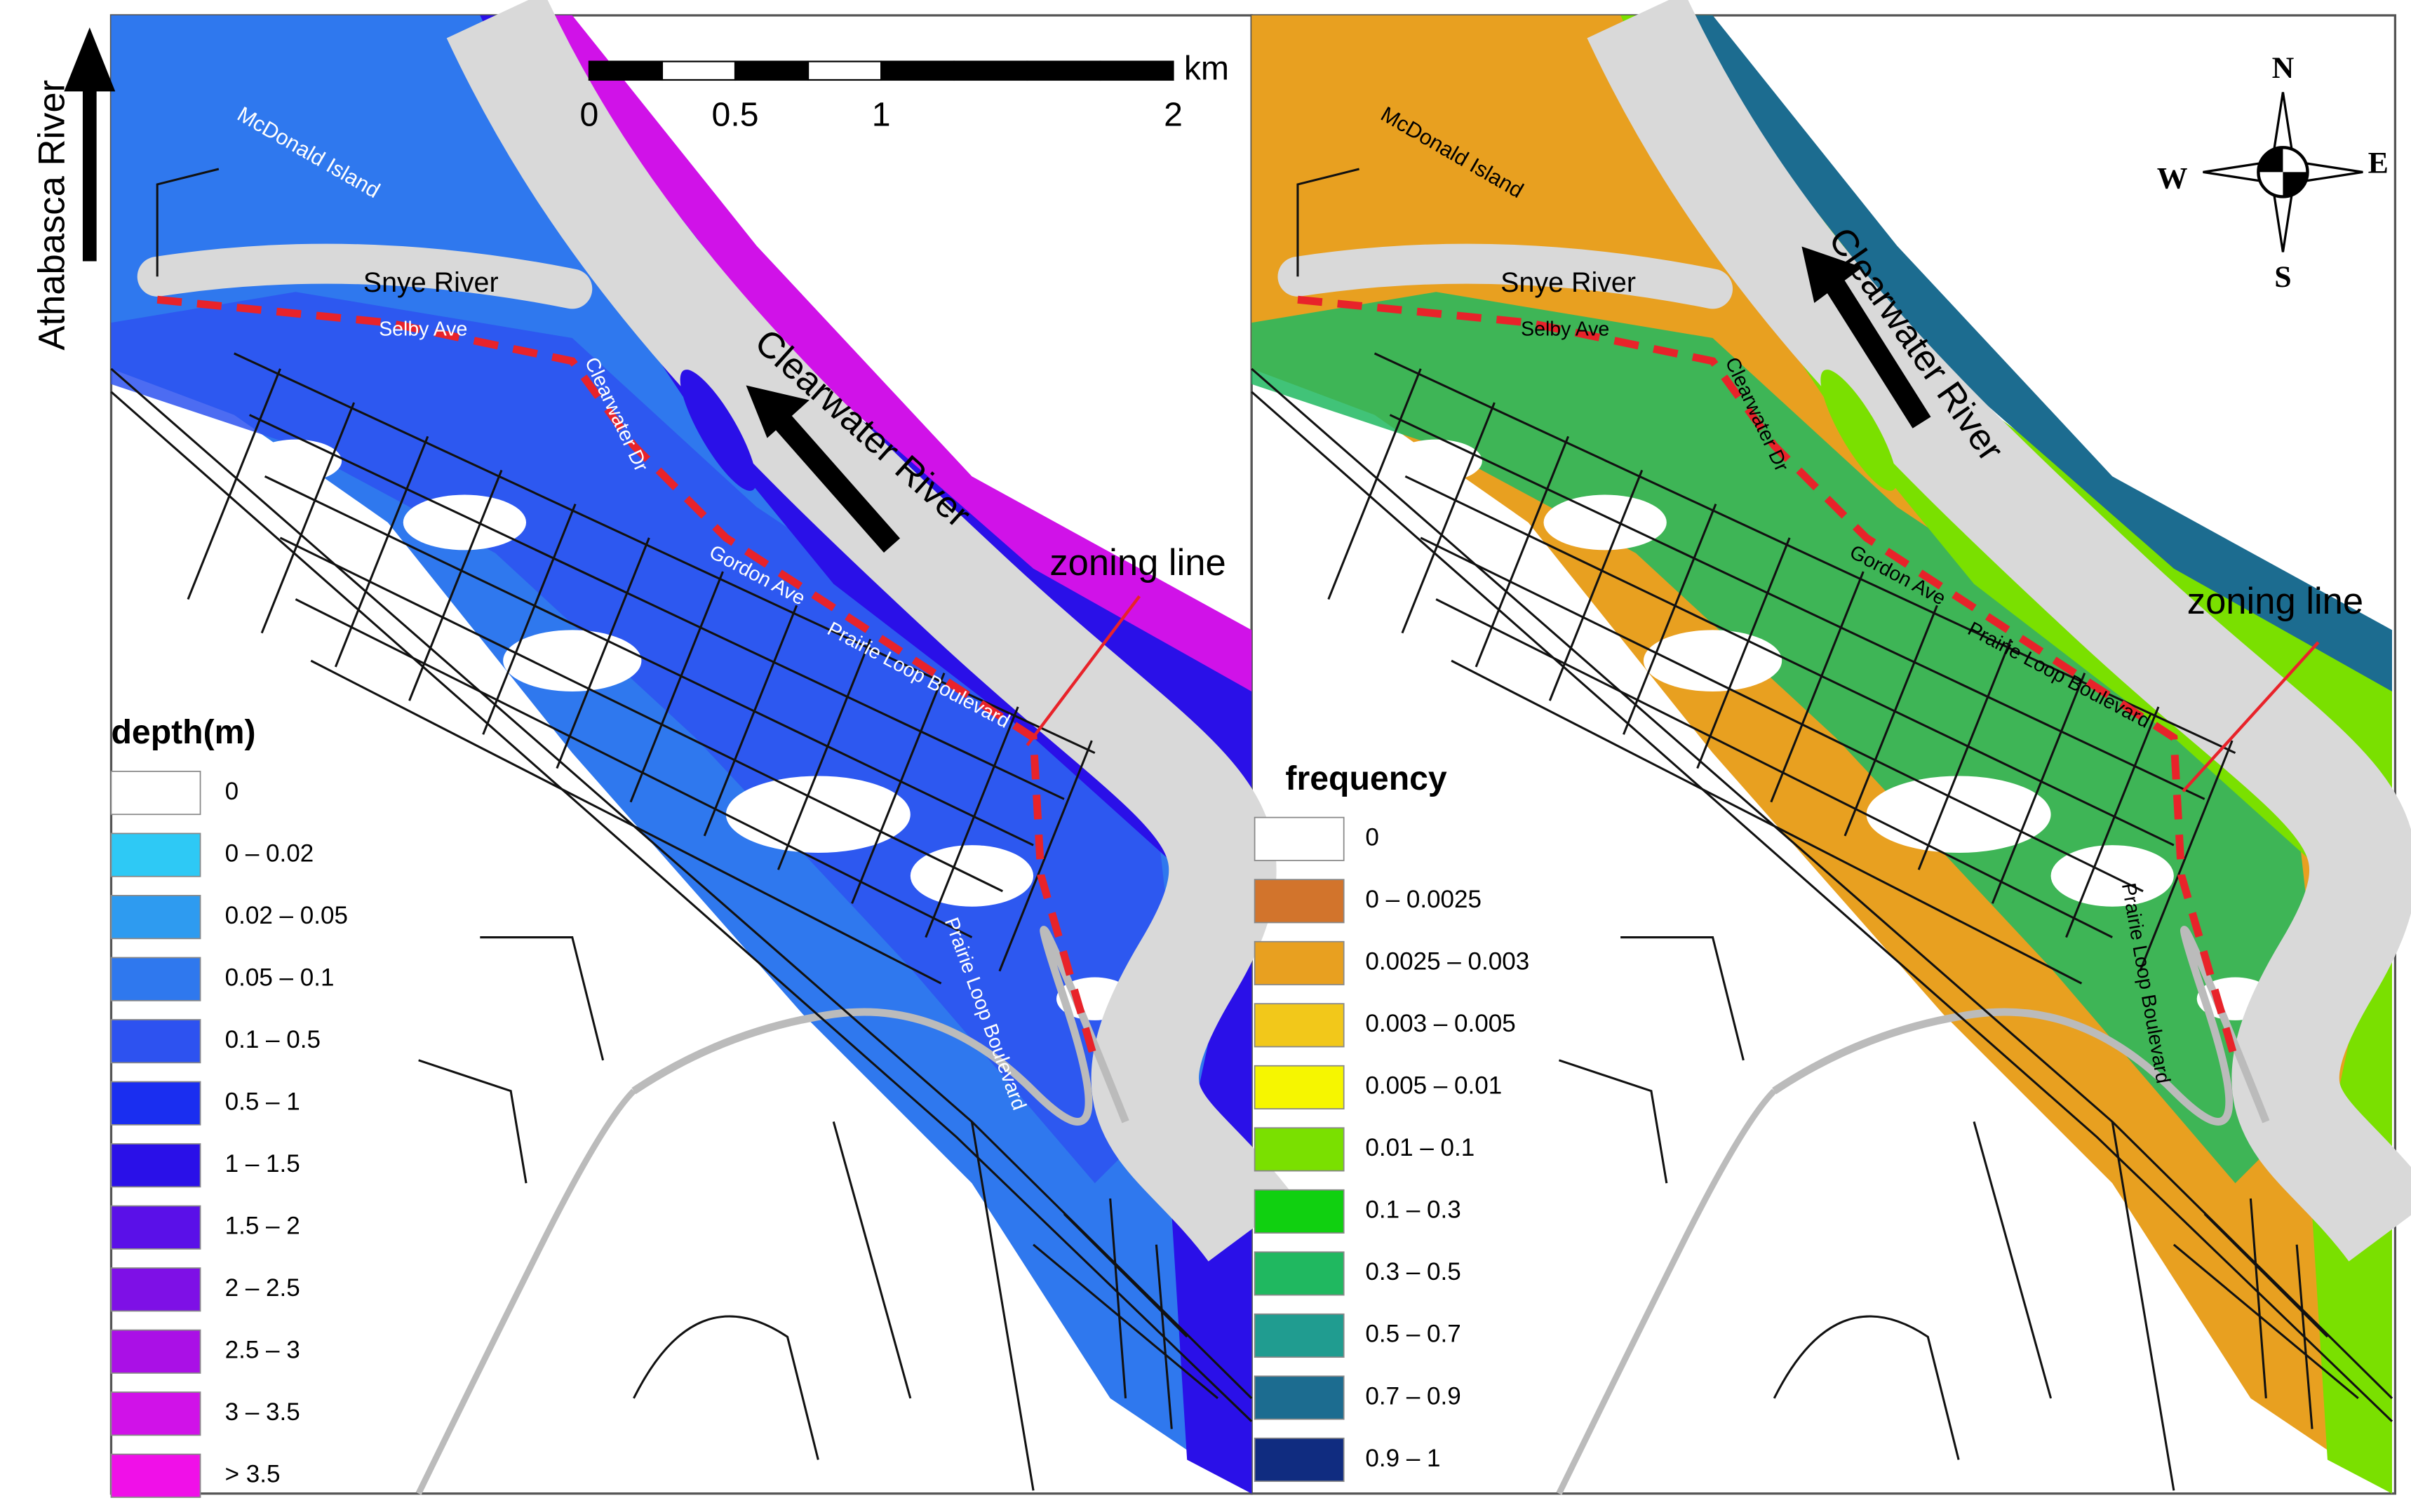 Image resolution: width=2411 pixels, height=1512 pixels. What do you see at coordinates (262, 1288) in the screenshot?
I see `legend-label: 2 – 2.5` at bounding box center [262, 1288].